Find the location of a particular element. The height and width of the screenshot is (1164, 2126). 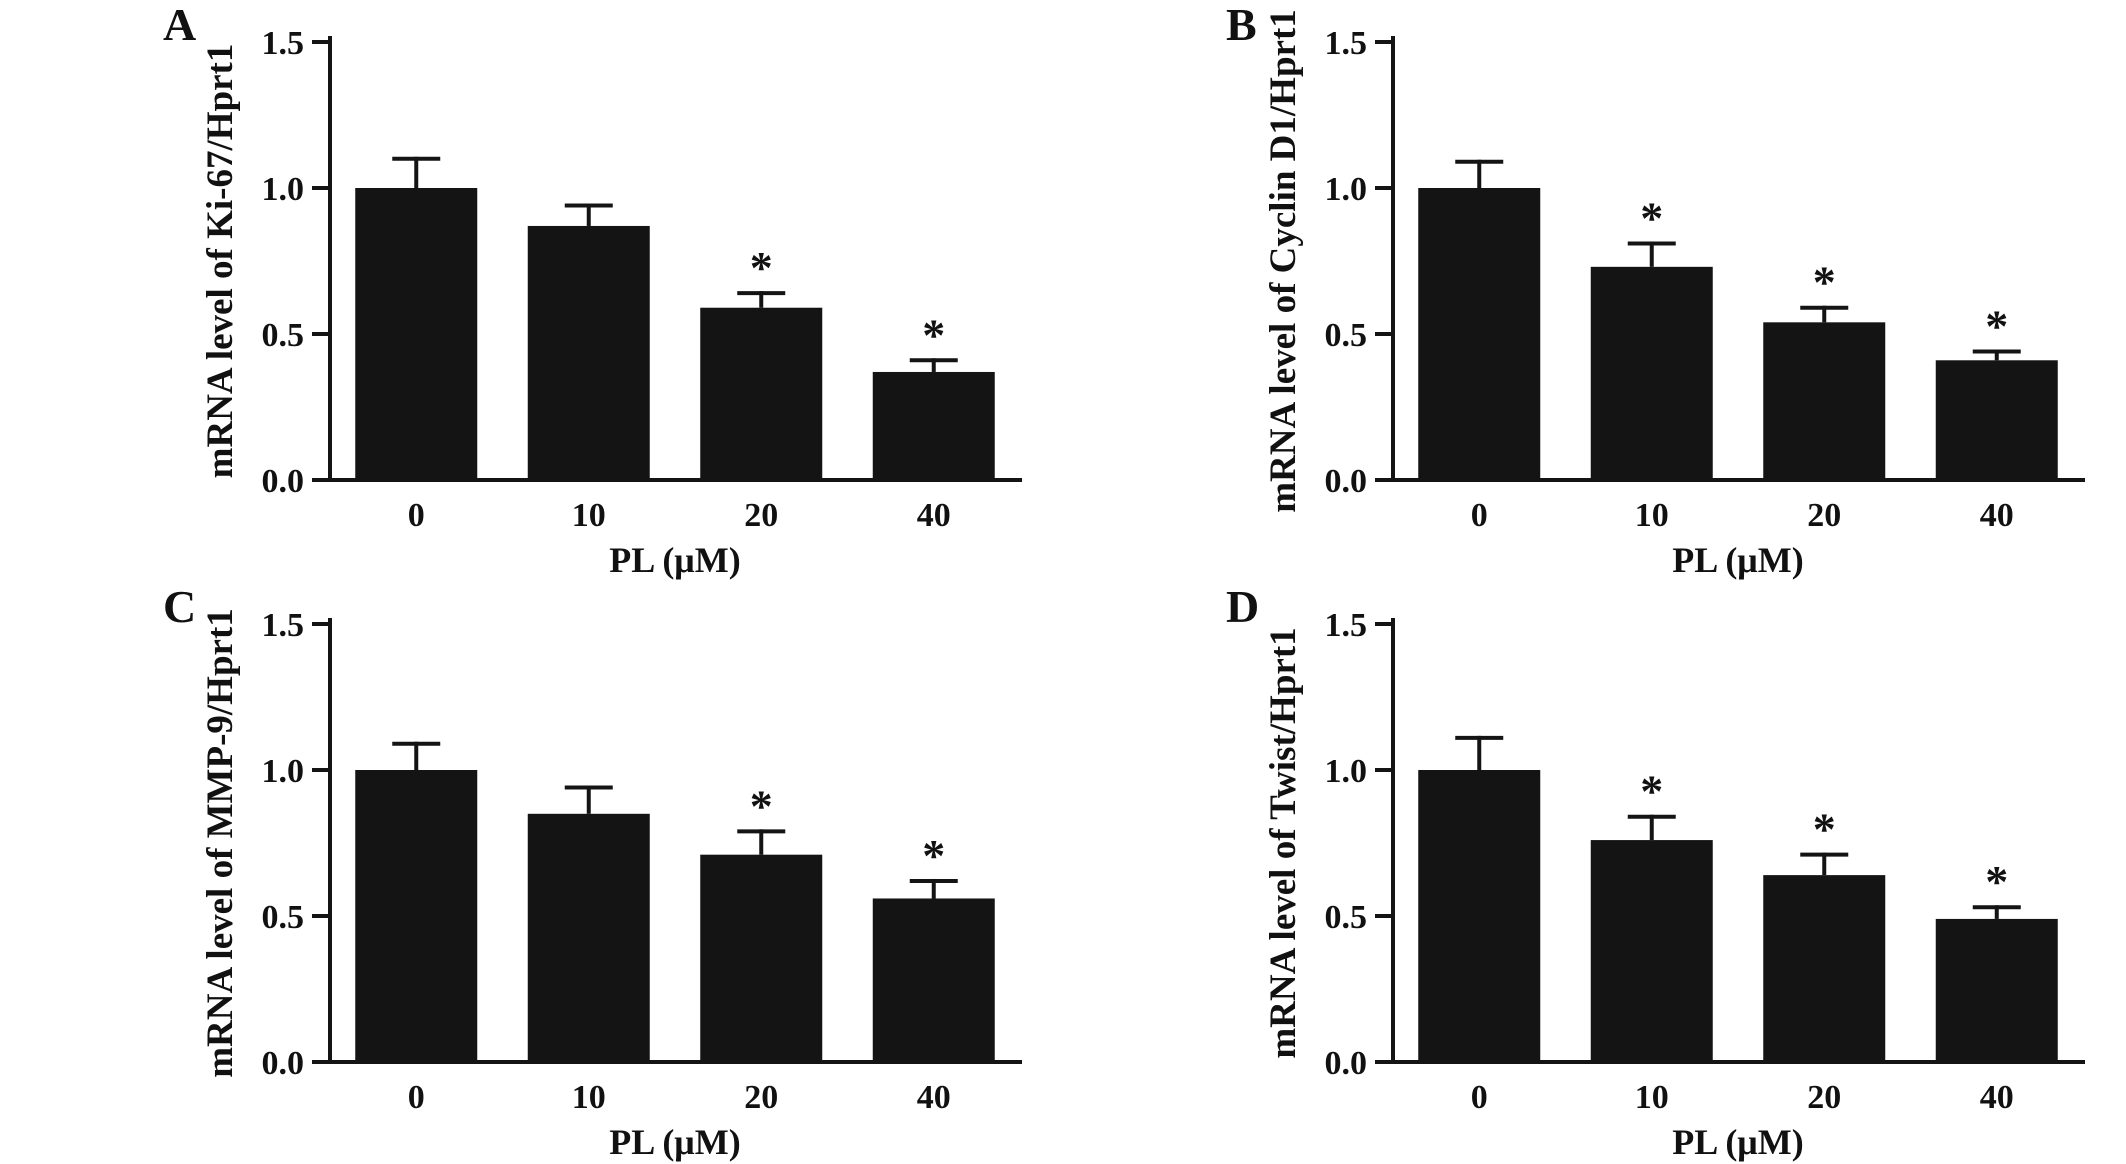

y-axis-title: mRNA level of Cyclin D1/Hprt1 is located at coordinates (1283, 261).